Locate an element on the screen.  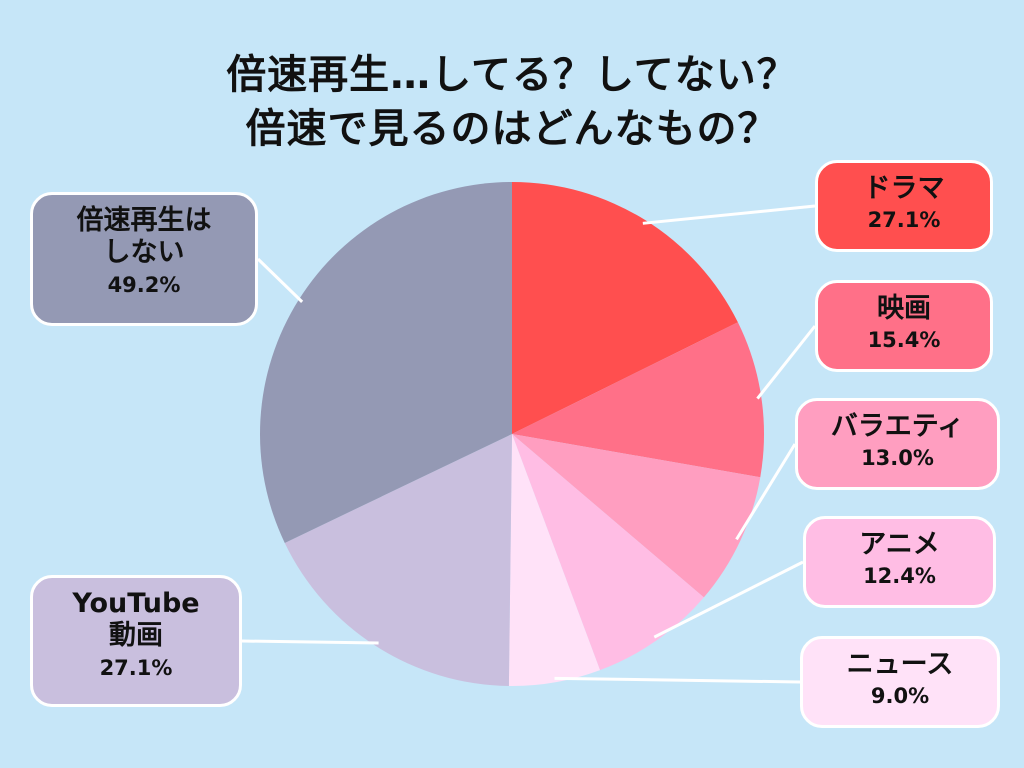
label-drama-name: ドラマ is located at coordinates (904, 188).